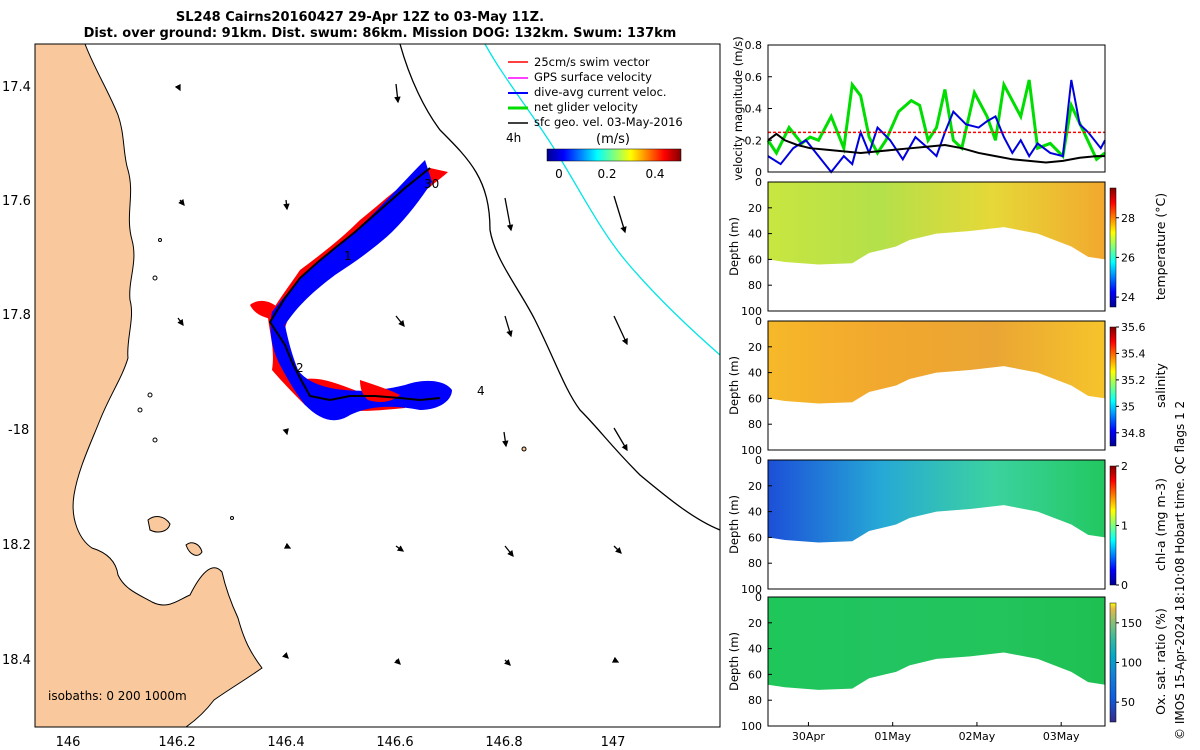 The width and height of the screenshot is (1200, 750). I want to click on legend-label: 25cm/s swim vector, so click(592, 62).